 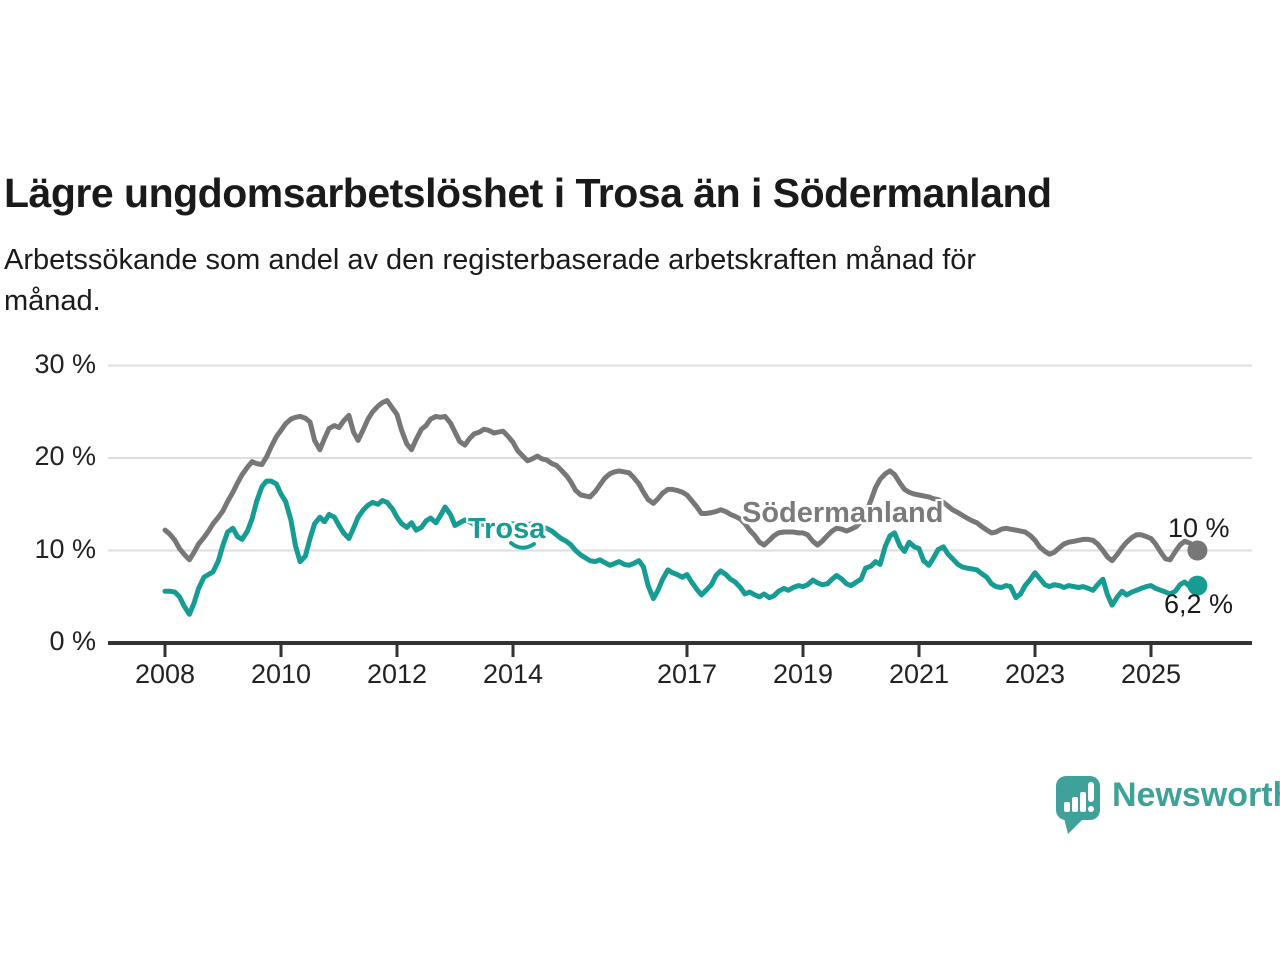 What do you see at coordinates (1196, 795) in the screenshot?
I see `newsworthy-logo-text: Newsworthy` at bounding box center [1196, 795].